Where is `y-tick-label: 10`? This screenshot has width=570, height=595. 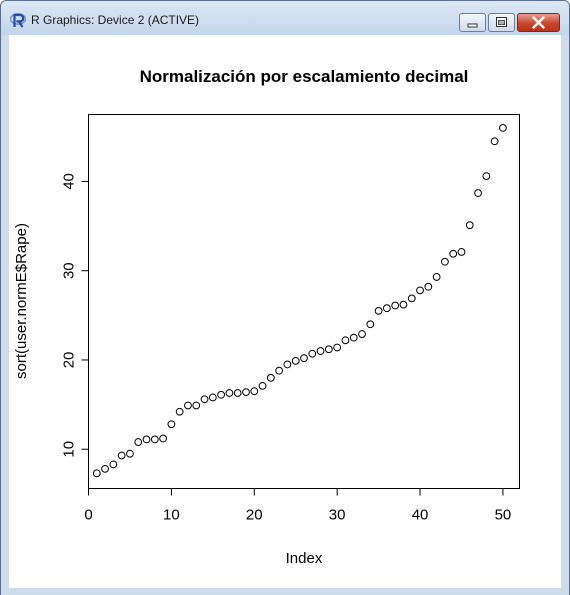 y-tick-label: 10 is located at coordinates (69, 449).